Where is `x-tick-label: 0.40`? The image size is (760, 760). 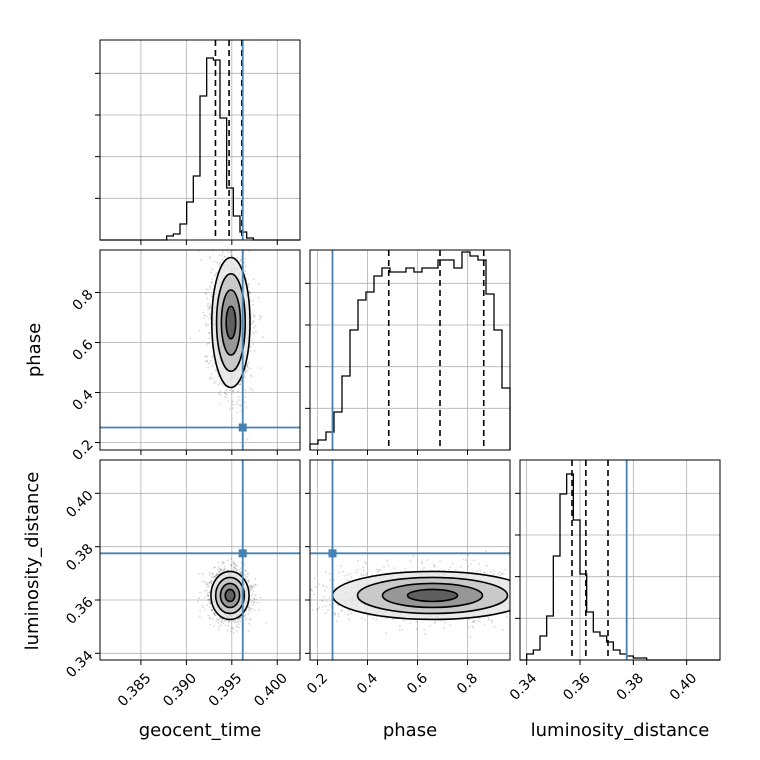
x-tick-label: 0.40 is located at coordinates (683, 686).